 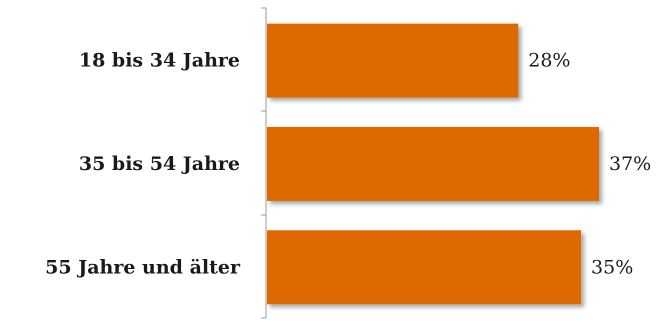 I want to click on category-label: 18 bis 34 Jahre, so click(x=159, y=61).